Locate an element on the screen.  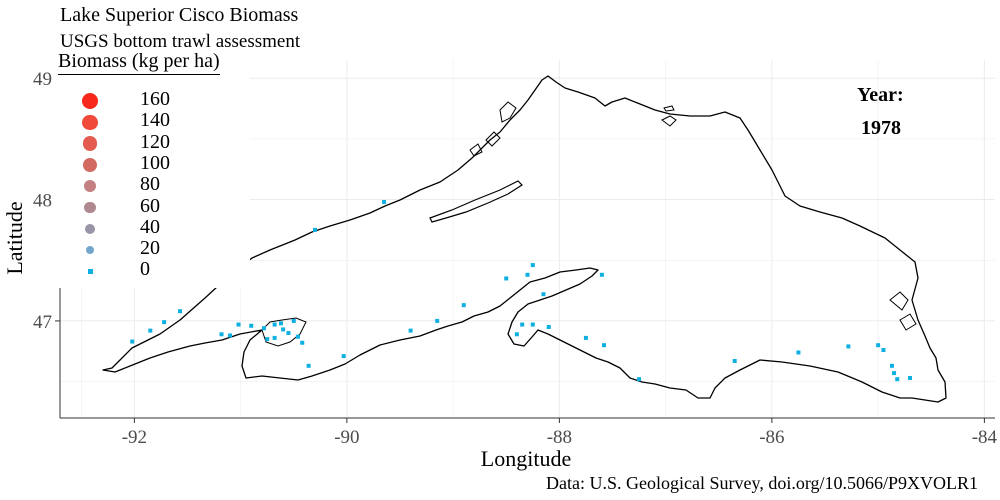
x-tick-label: -92 is located at coordinates (134, 437).